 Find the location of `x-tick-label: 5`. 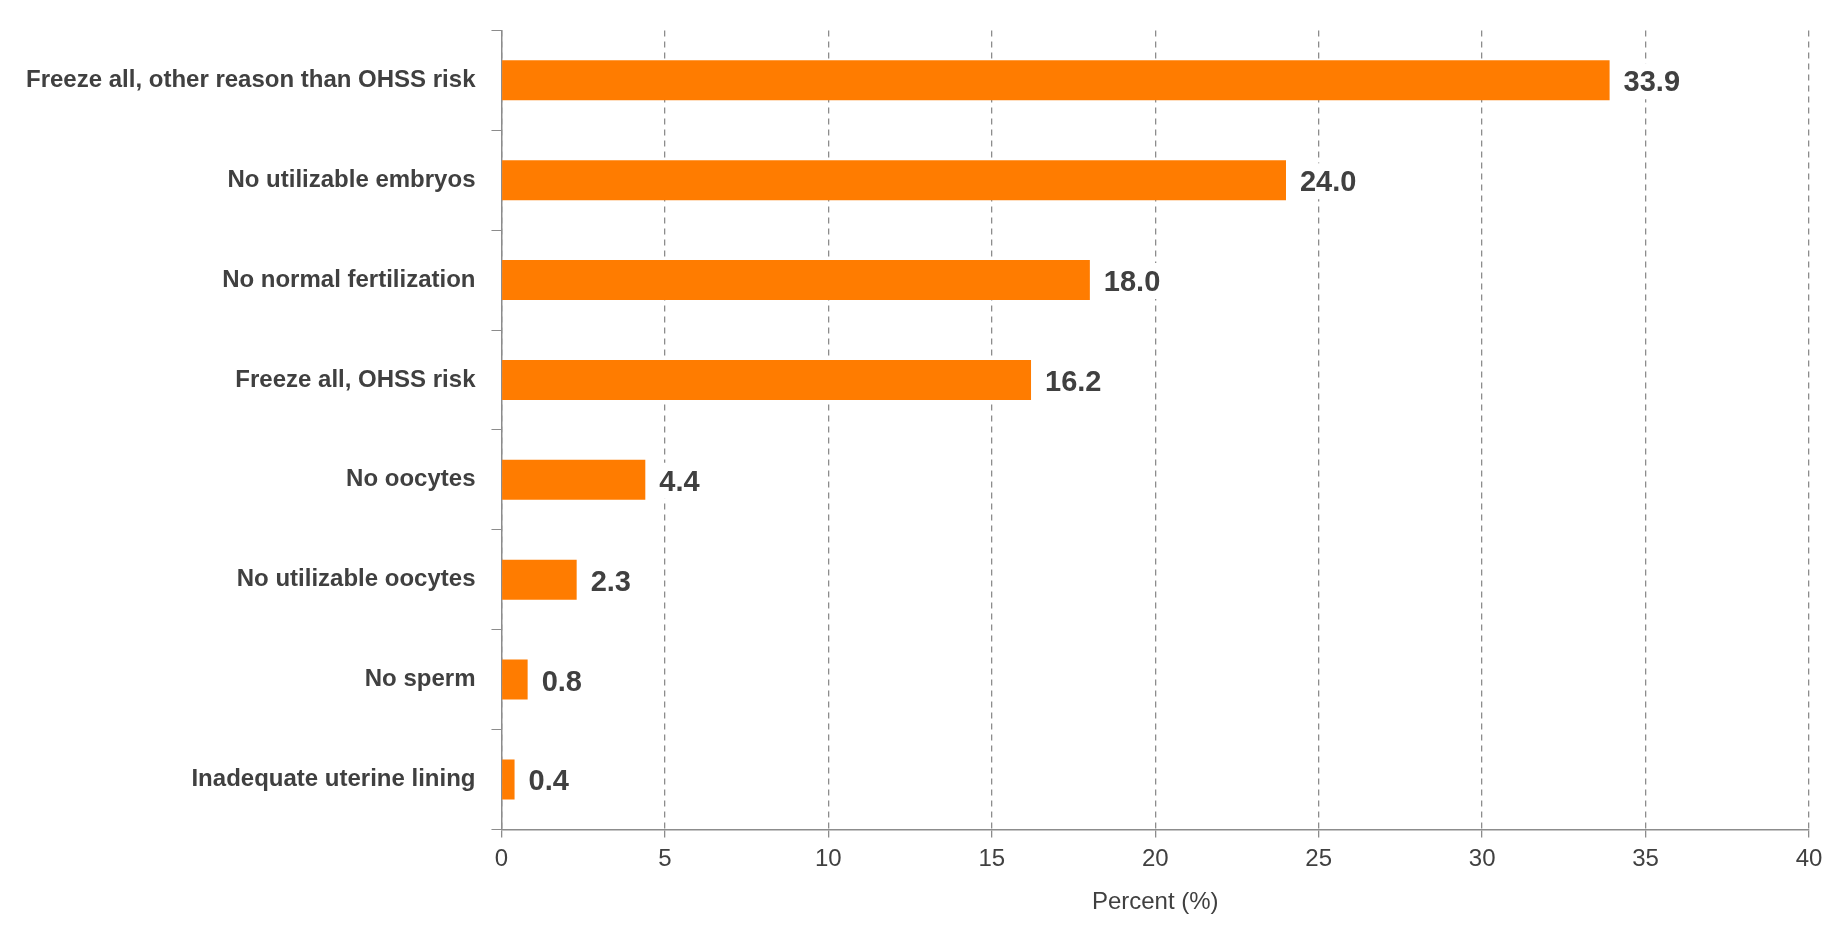

x-tick-label: 5 is located at coordinates (665, 858).